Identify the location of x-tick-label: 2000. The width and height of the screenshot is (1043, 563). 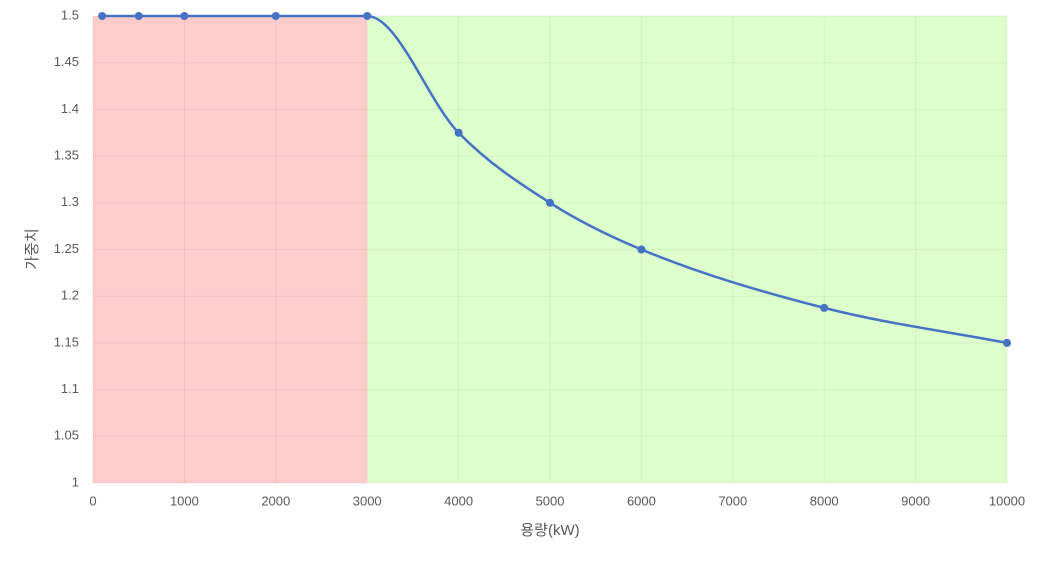
(275, 500).